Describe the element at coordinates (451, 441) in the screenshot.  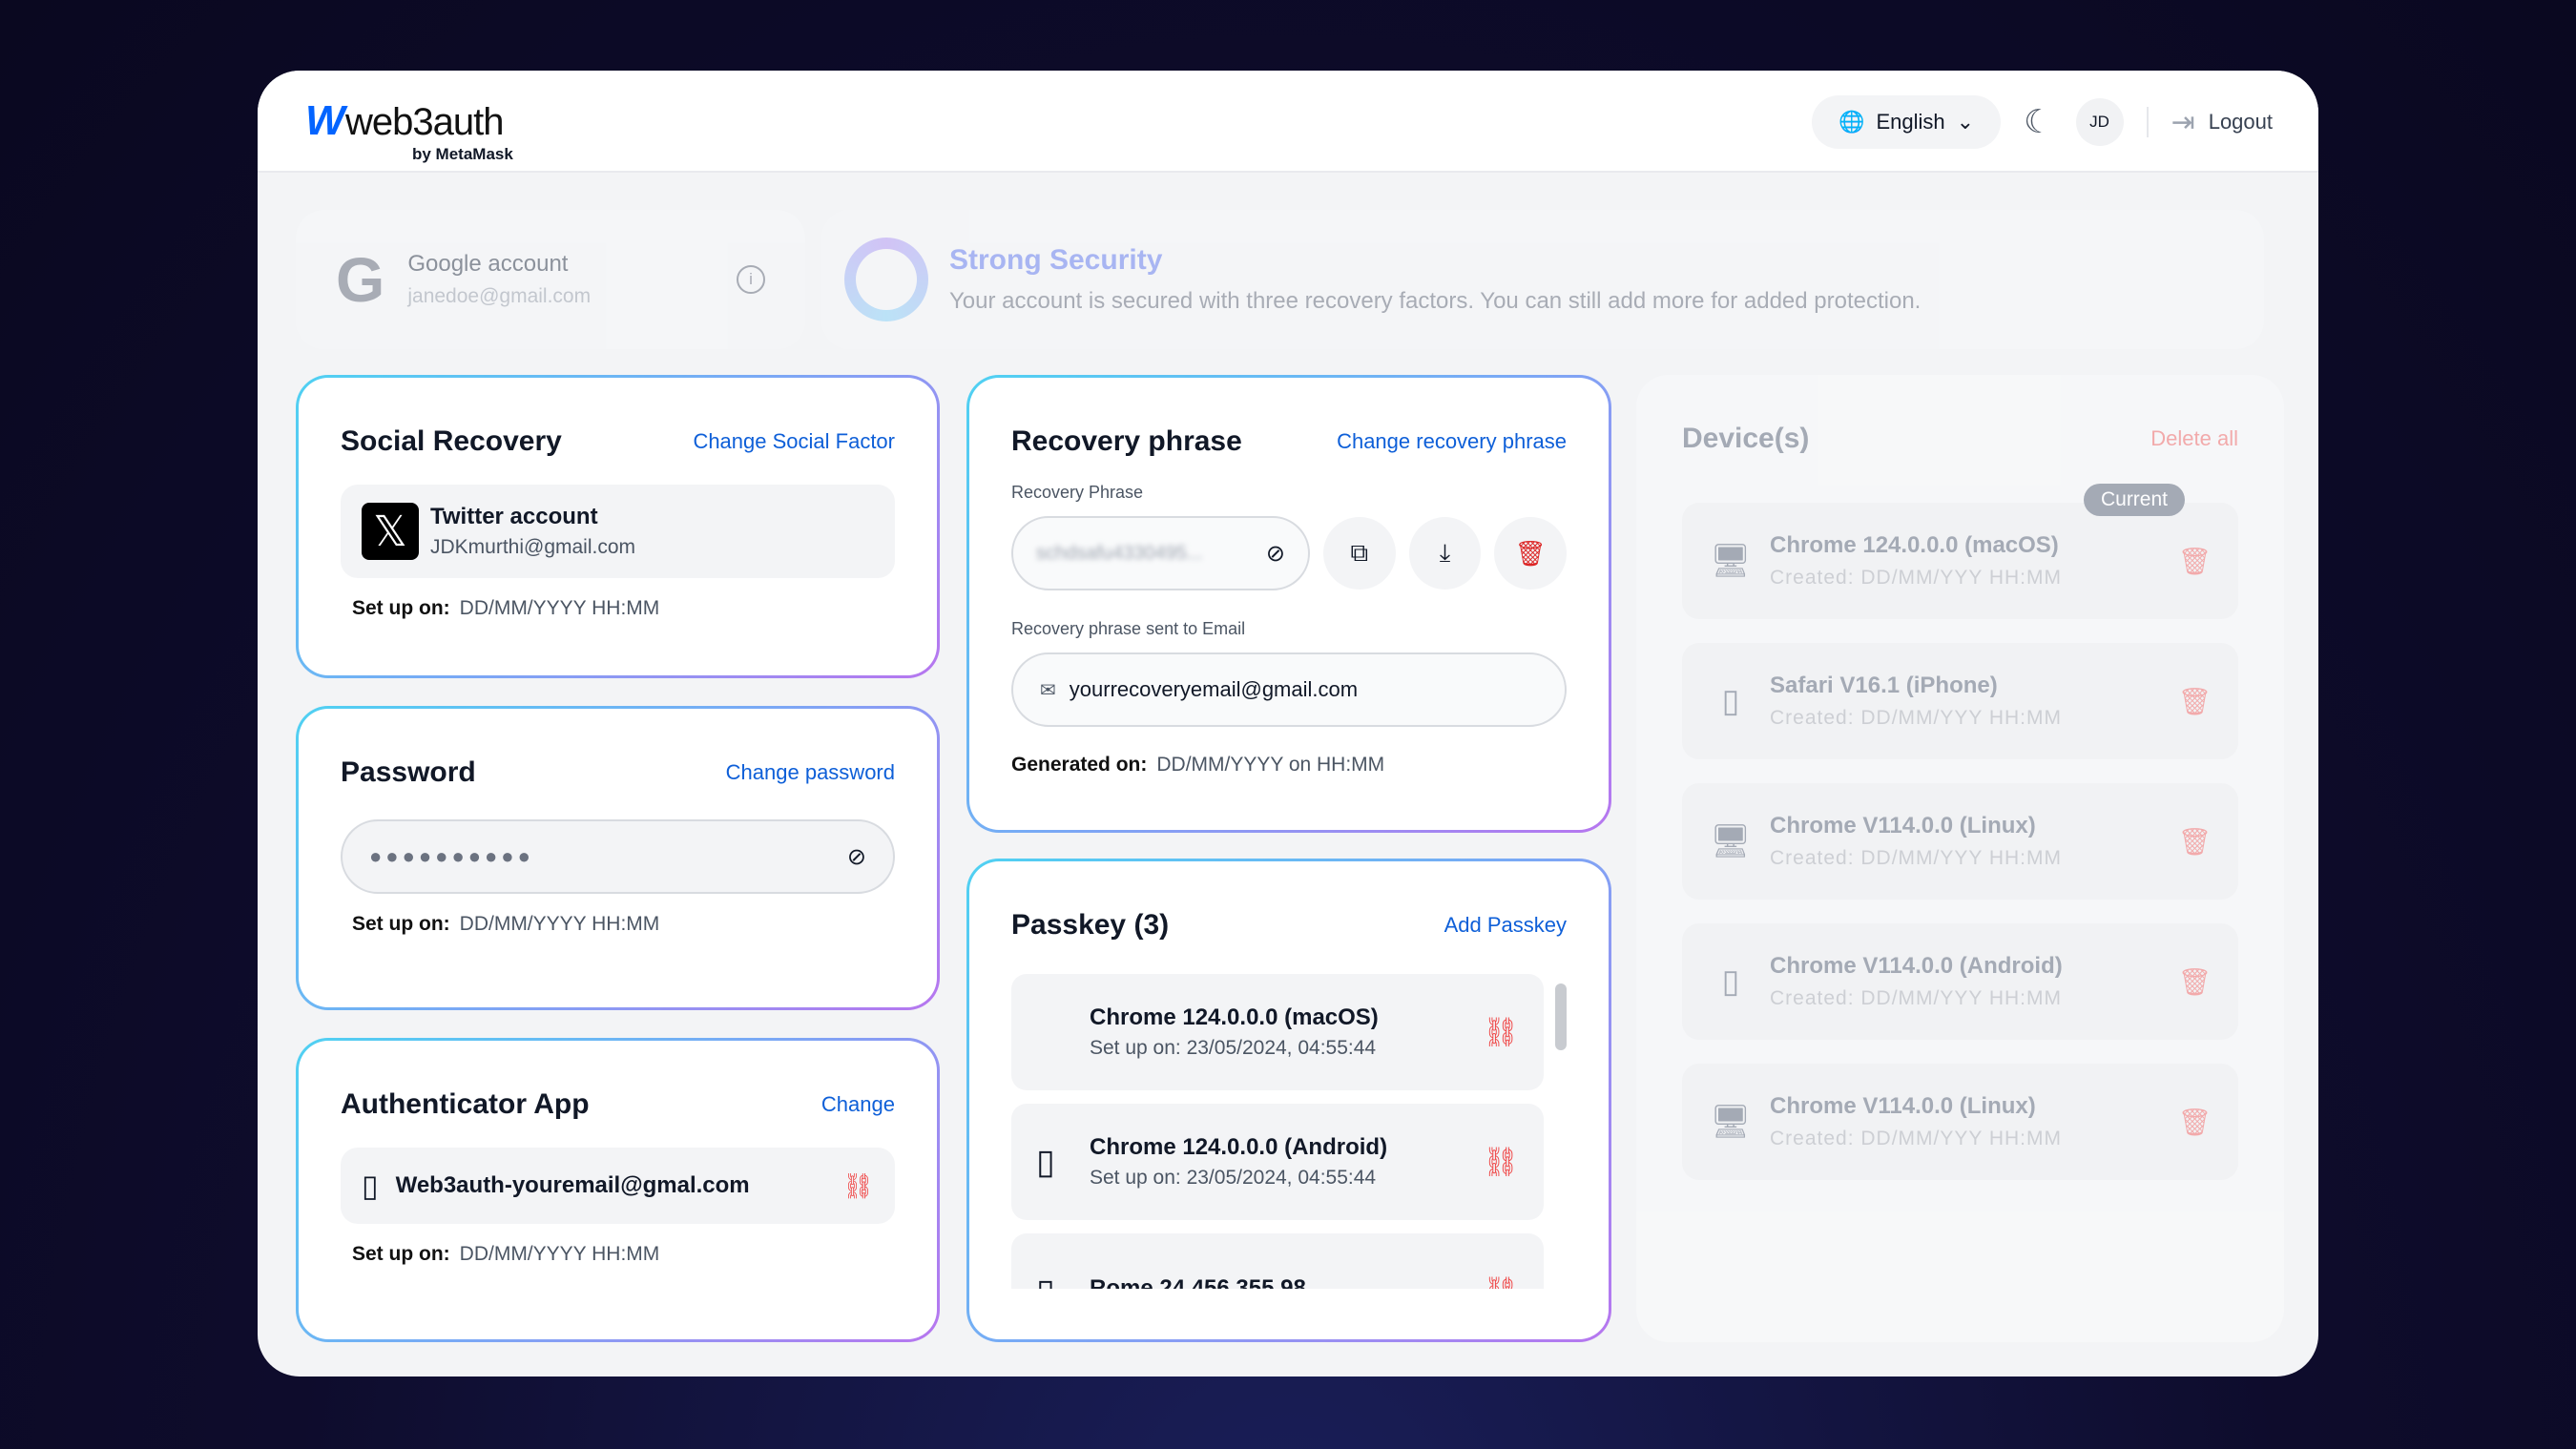
I see `card-title: Social Recovery` at that location.